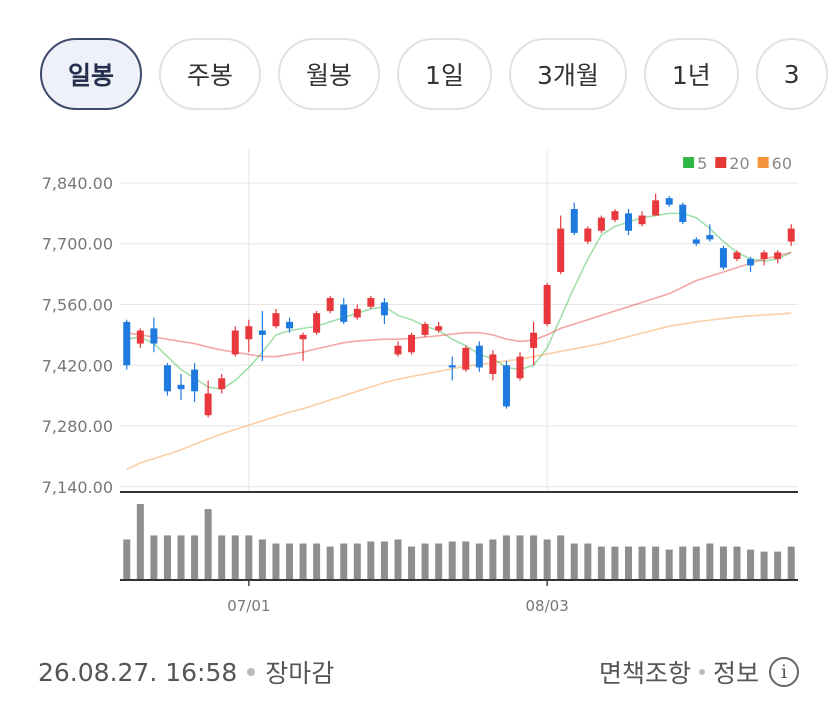  What do you see at coordinates (77, 183) in the screenshot?
I see `y-tick-label: 7,840.00` at bounding box center [77, 183].